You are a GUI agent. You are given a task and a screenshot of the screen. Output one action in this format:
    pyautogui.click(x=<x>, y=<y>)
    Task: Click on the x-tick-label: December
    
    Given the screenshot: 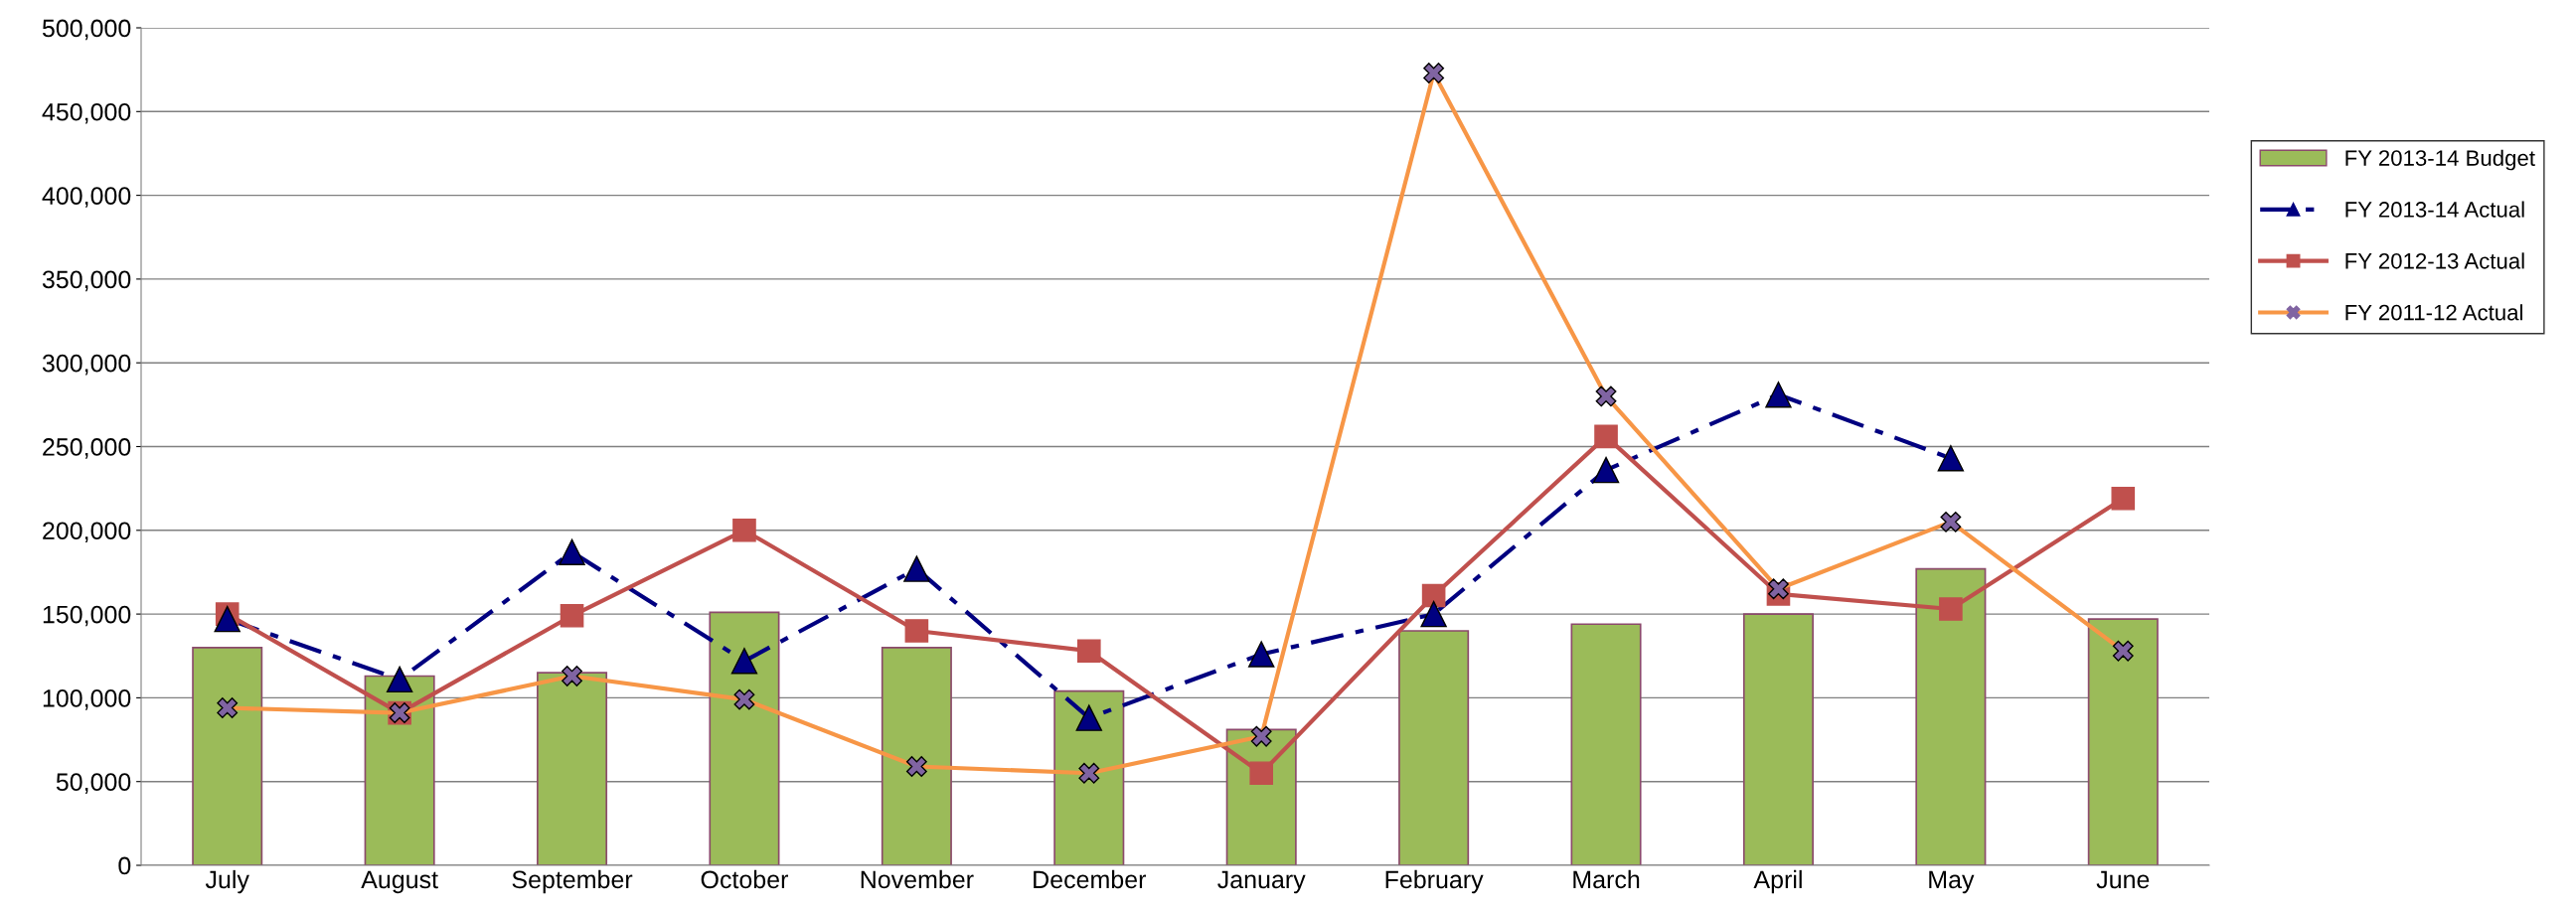 What is the action you would take?
    pyautogui.click(x=1090, y=879)
    